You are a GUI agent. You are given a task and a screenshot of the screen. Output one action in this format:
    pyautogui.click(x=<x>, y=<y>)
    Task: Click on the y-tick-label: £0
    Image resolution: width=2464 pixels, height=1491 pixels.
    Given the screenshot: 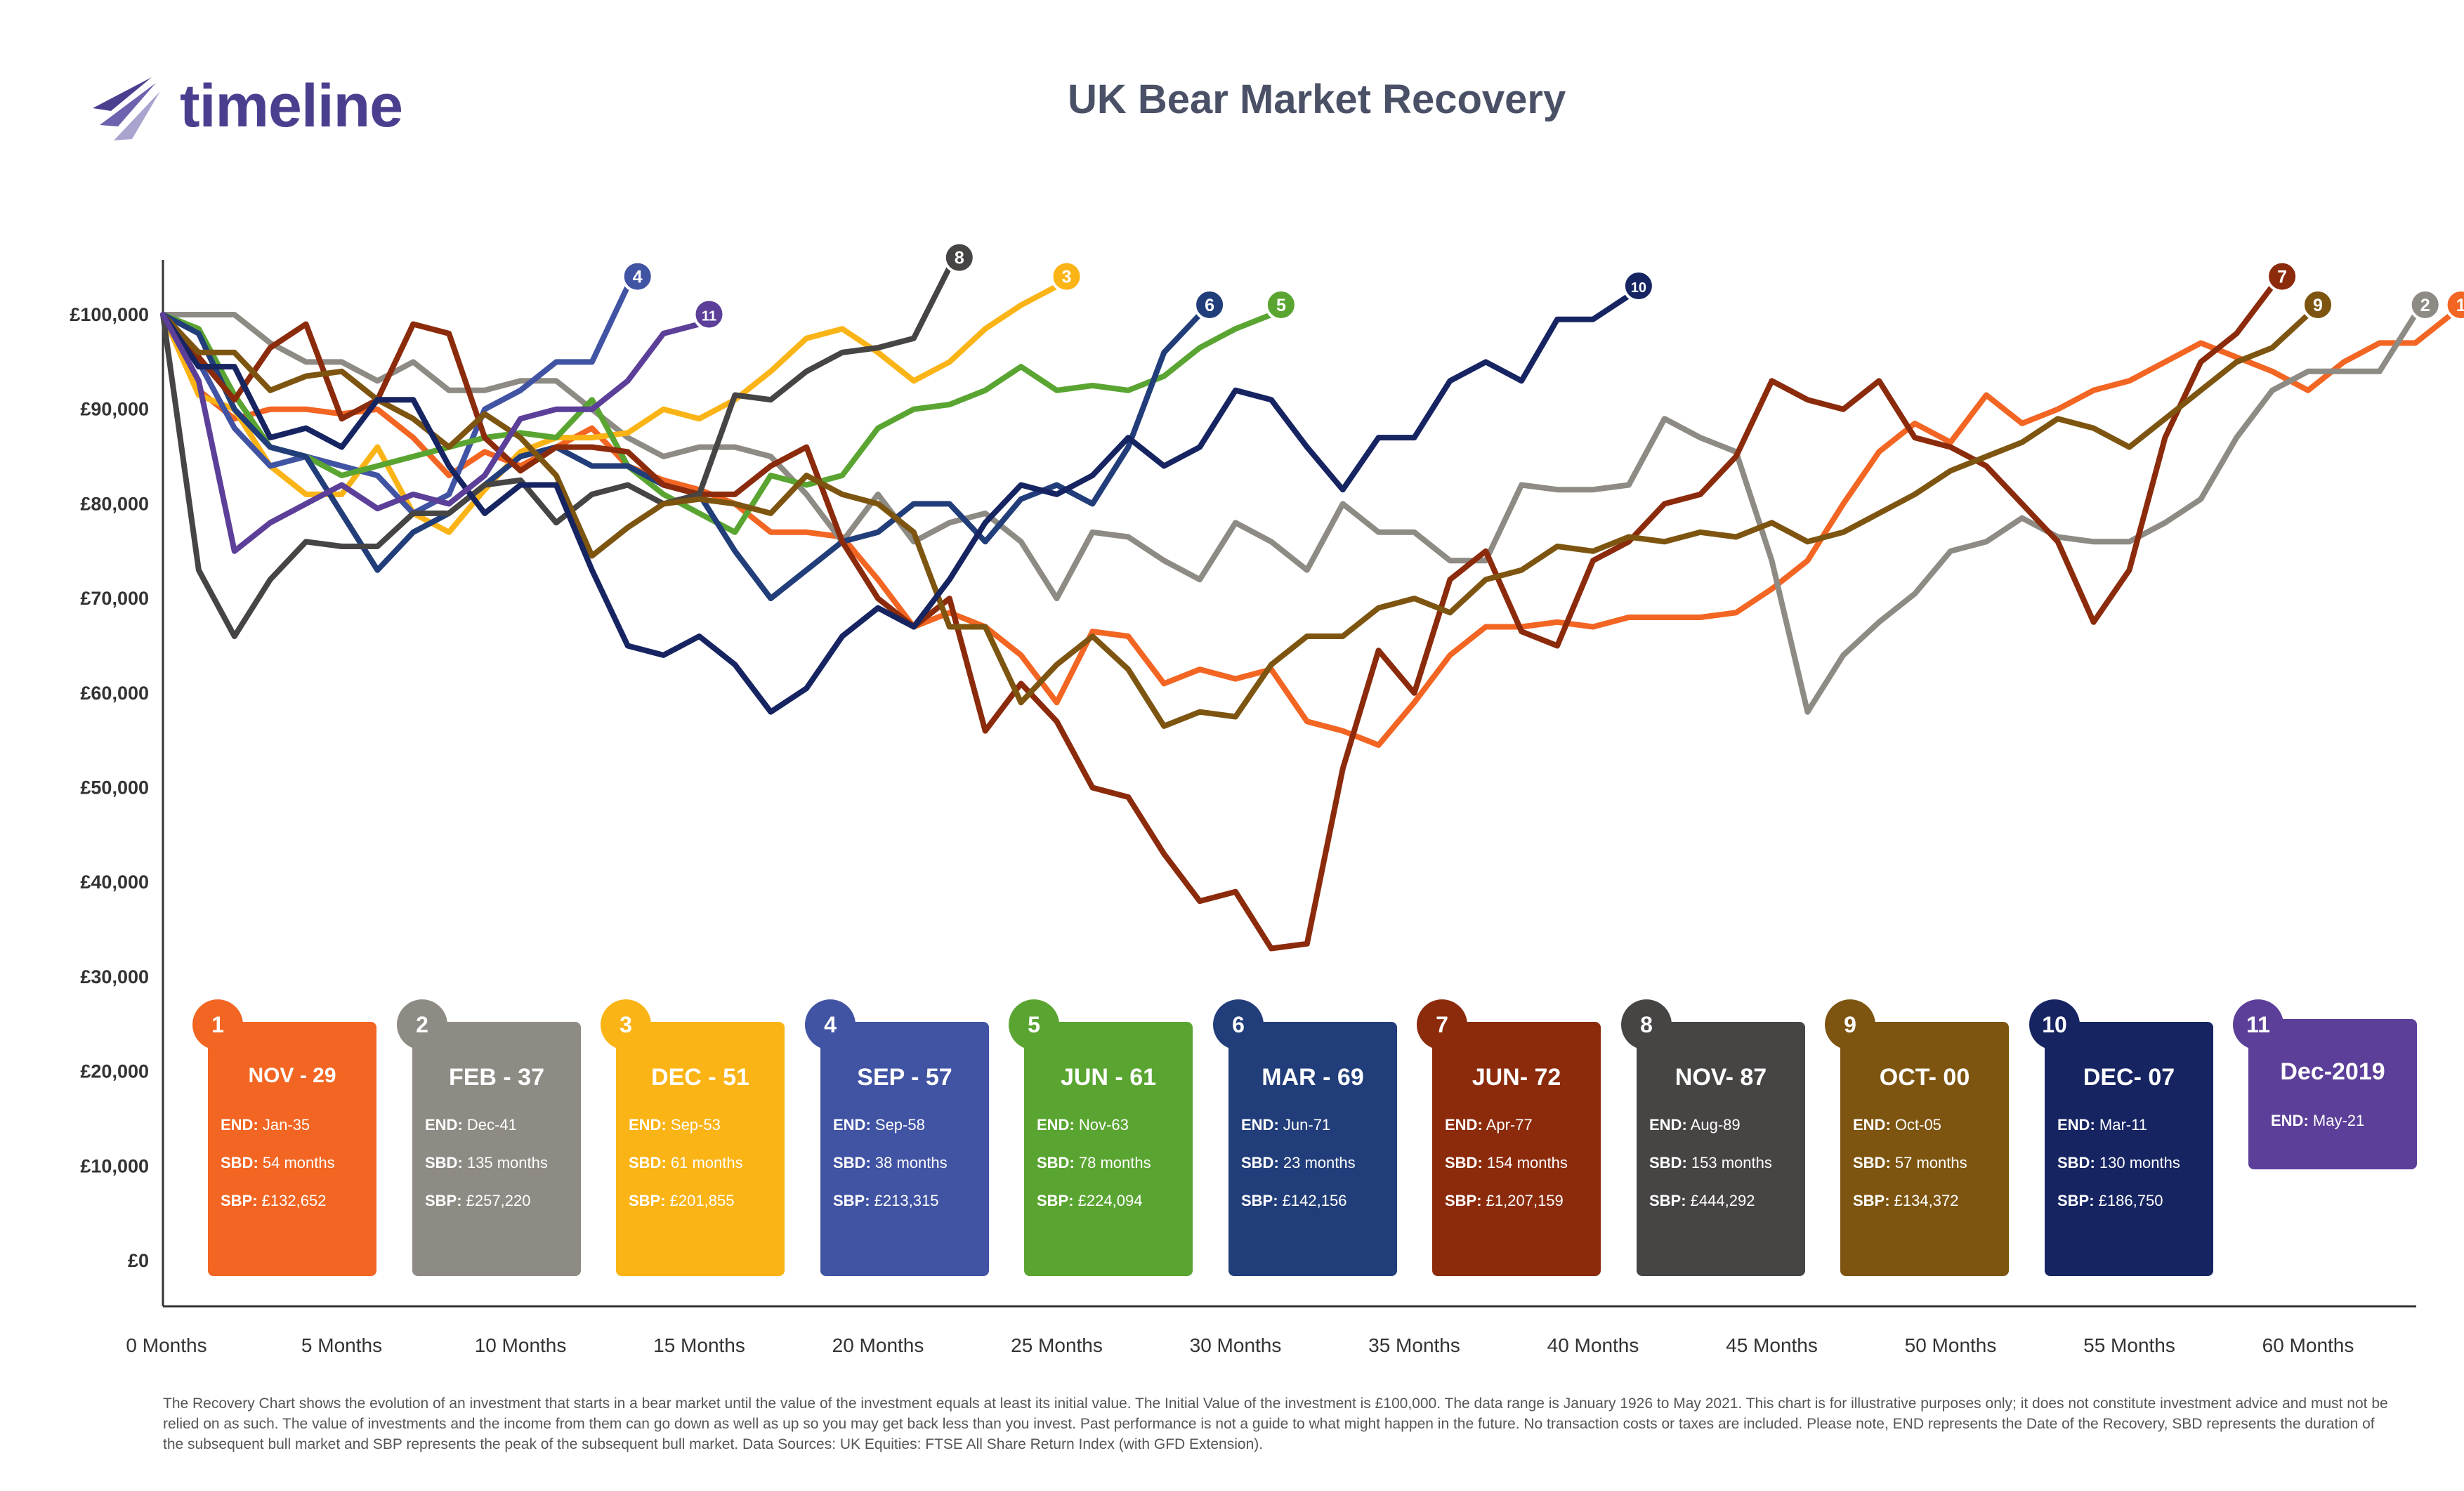 What is the action you would take?
    pyautogui.click(x=138, y=1260)
    